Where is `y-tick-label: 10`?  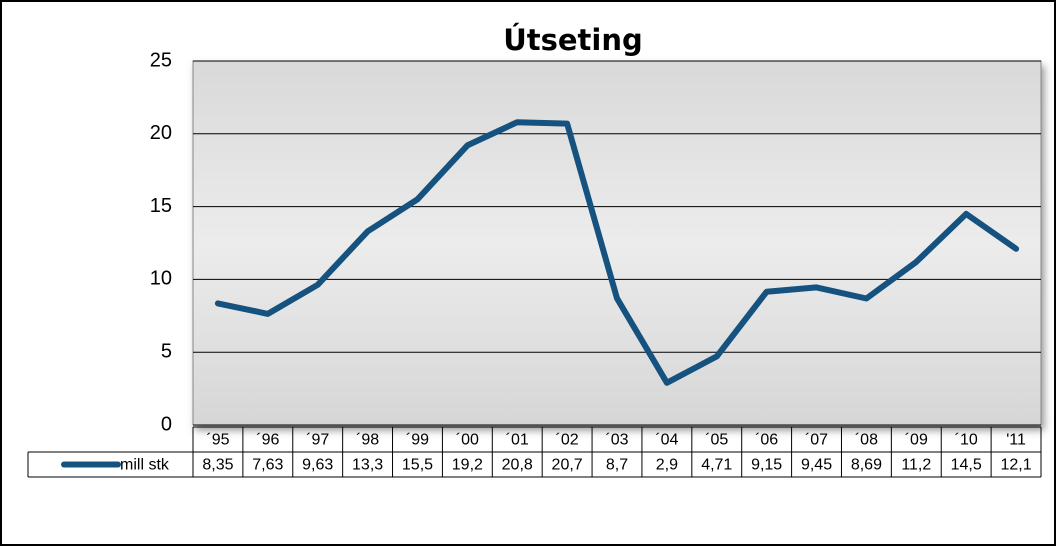
y-tick-label: 10 is located at coordinates (161, 279).